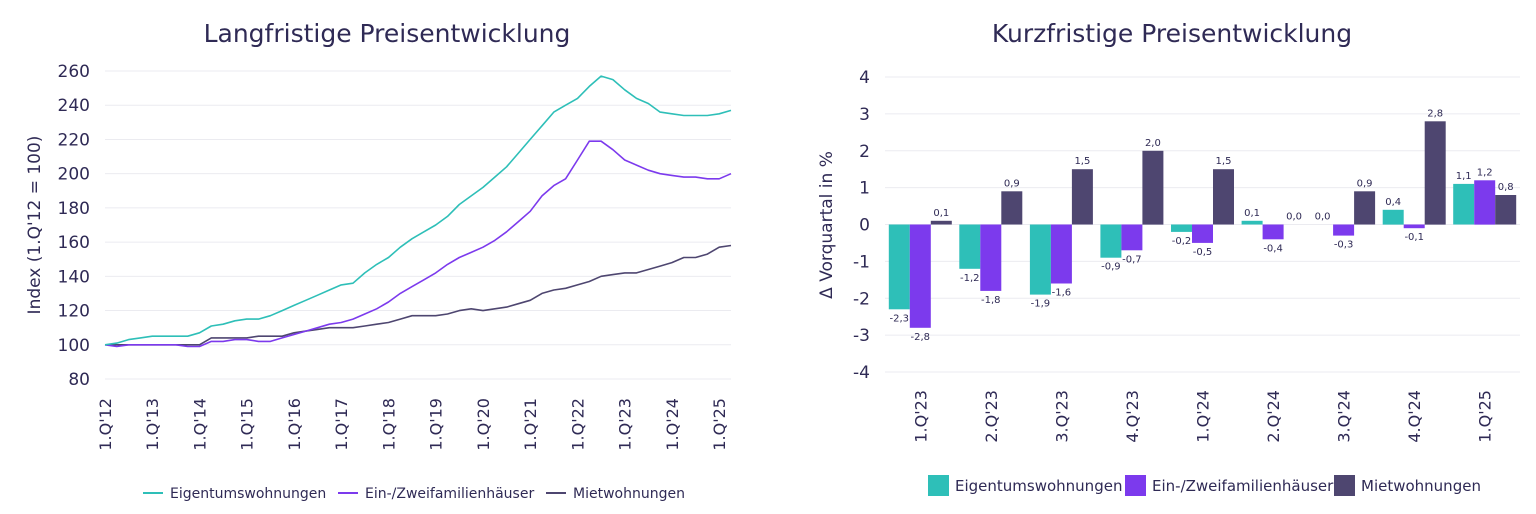  Describe the element at coordinates (864, 152) in the screenshot. I see `chart2-y-tick-label: 2` at that location.